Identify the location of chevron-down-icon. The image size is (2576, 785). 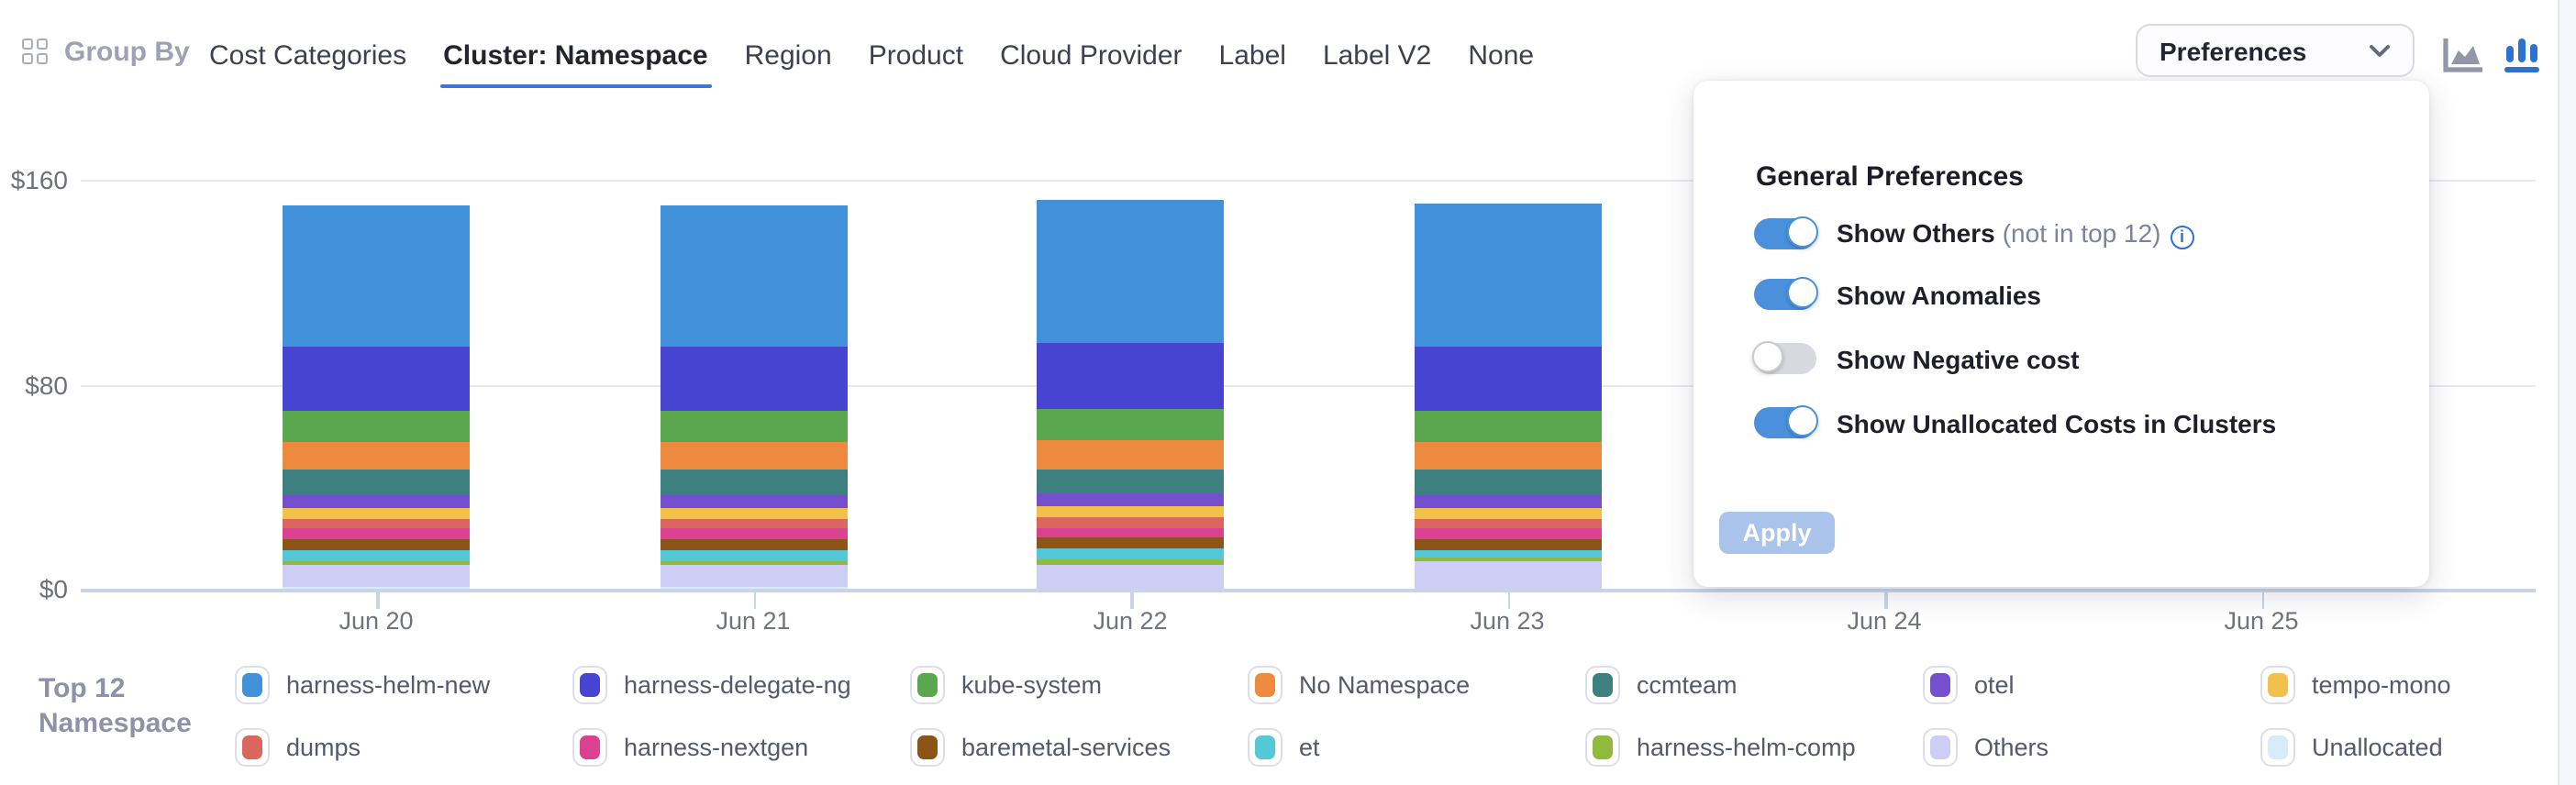
(2380, 50).